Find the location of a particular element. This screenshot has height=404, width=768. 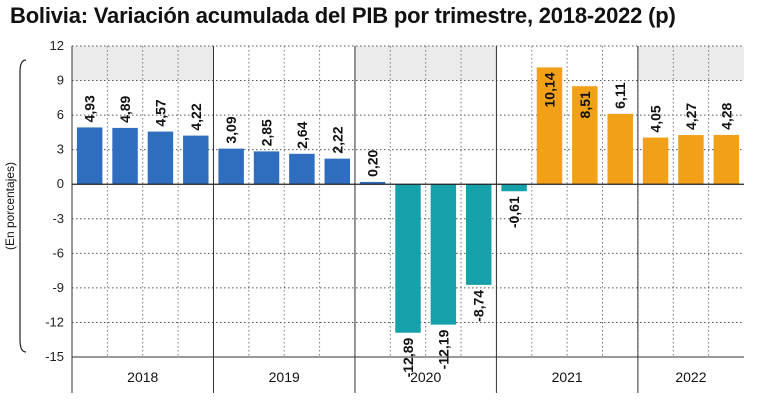

data-label-2020-T2: -12,89 is located at coordinates (408, 357).